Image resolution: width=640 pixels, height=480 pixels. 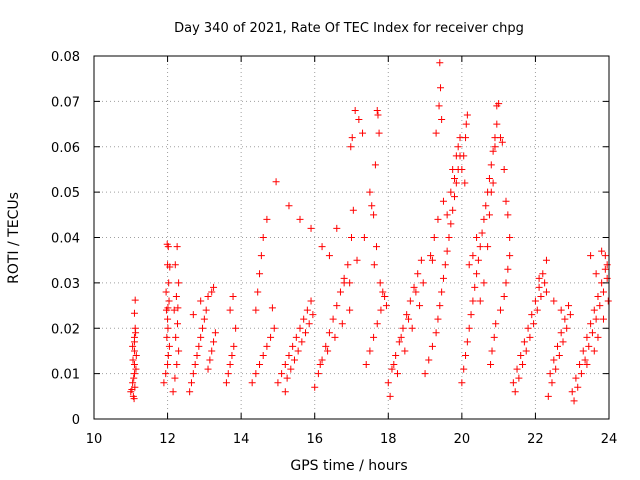 What do you see at coordinates (94, 439) in the screenshot?
I see `x-tick-label: 10` at bounding box center [94, 439].